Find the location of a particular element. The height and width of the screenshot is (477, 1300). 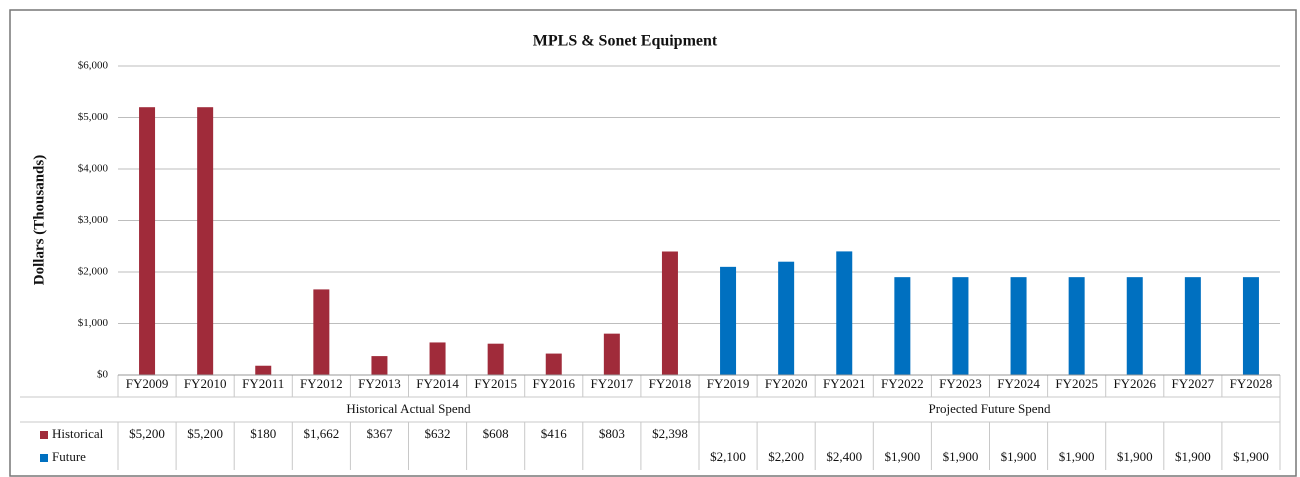

x-tick-label: FY2025 is located at coordinates (1076, 383).